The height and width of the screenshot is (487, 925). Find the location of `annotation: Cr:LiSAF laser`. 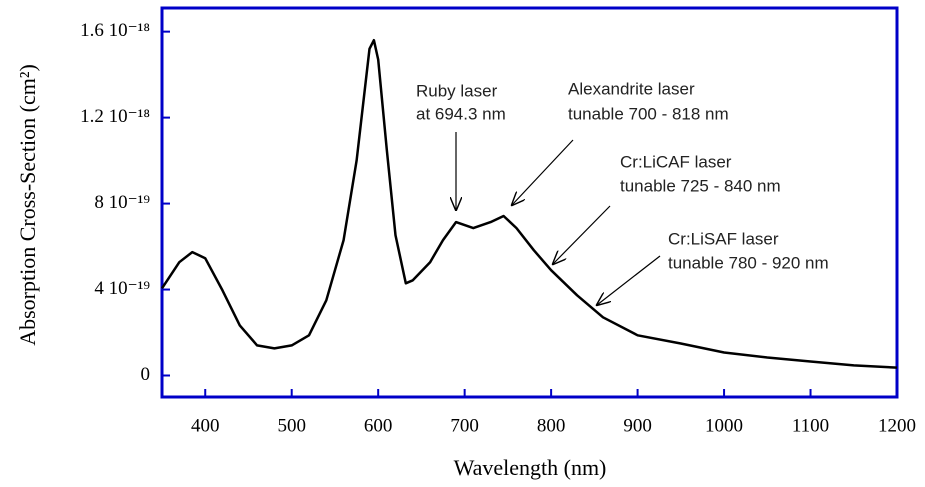

annotation: Cr:LiSAF laser is located at coordinates (723, 238).